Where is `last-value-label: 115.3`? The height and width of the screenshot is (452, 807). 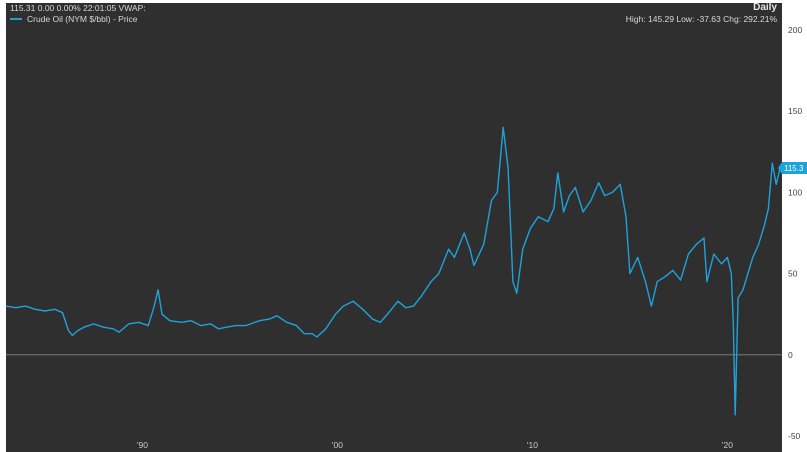 last-value-label: 115.3 is located at coordinates (794, 168).